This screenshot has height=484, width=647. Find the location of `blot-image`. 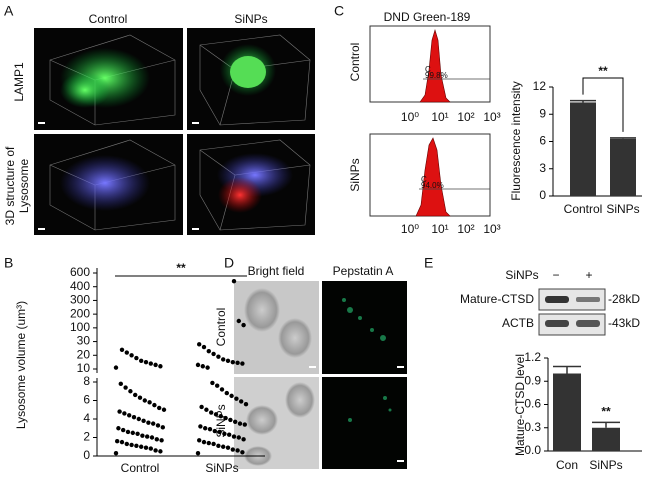

blot-image is located at coordinates (572, 312).